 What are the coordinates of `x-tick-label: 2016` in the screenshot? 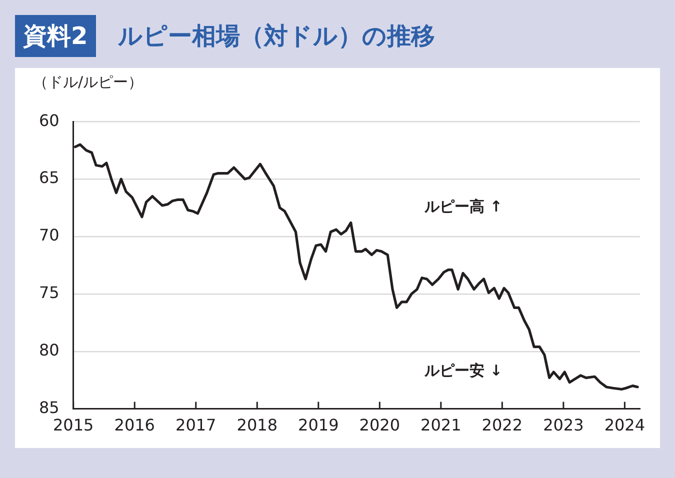 It's located at (134, 425).